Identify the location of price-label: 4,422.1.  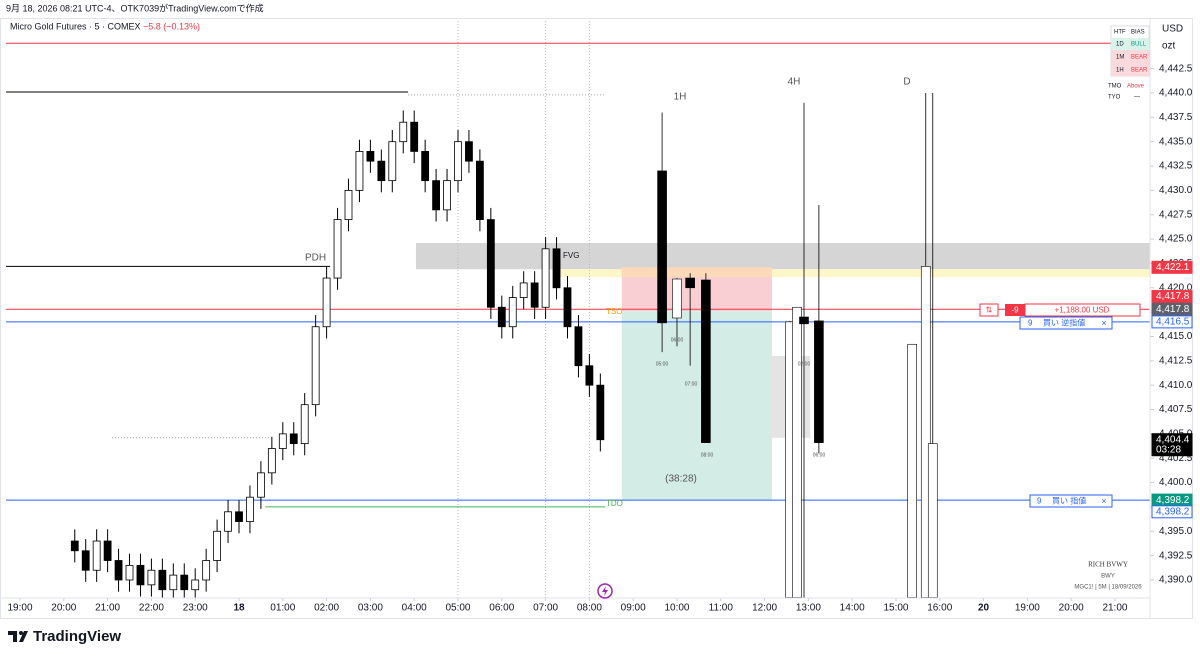
(1173, 267).